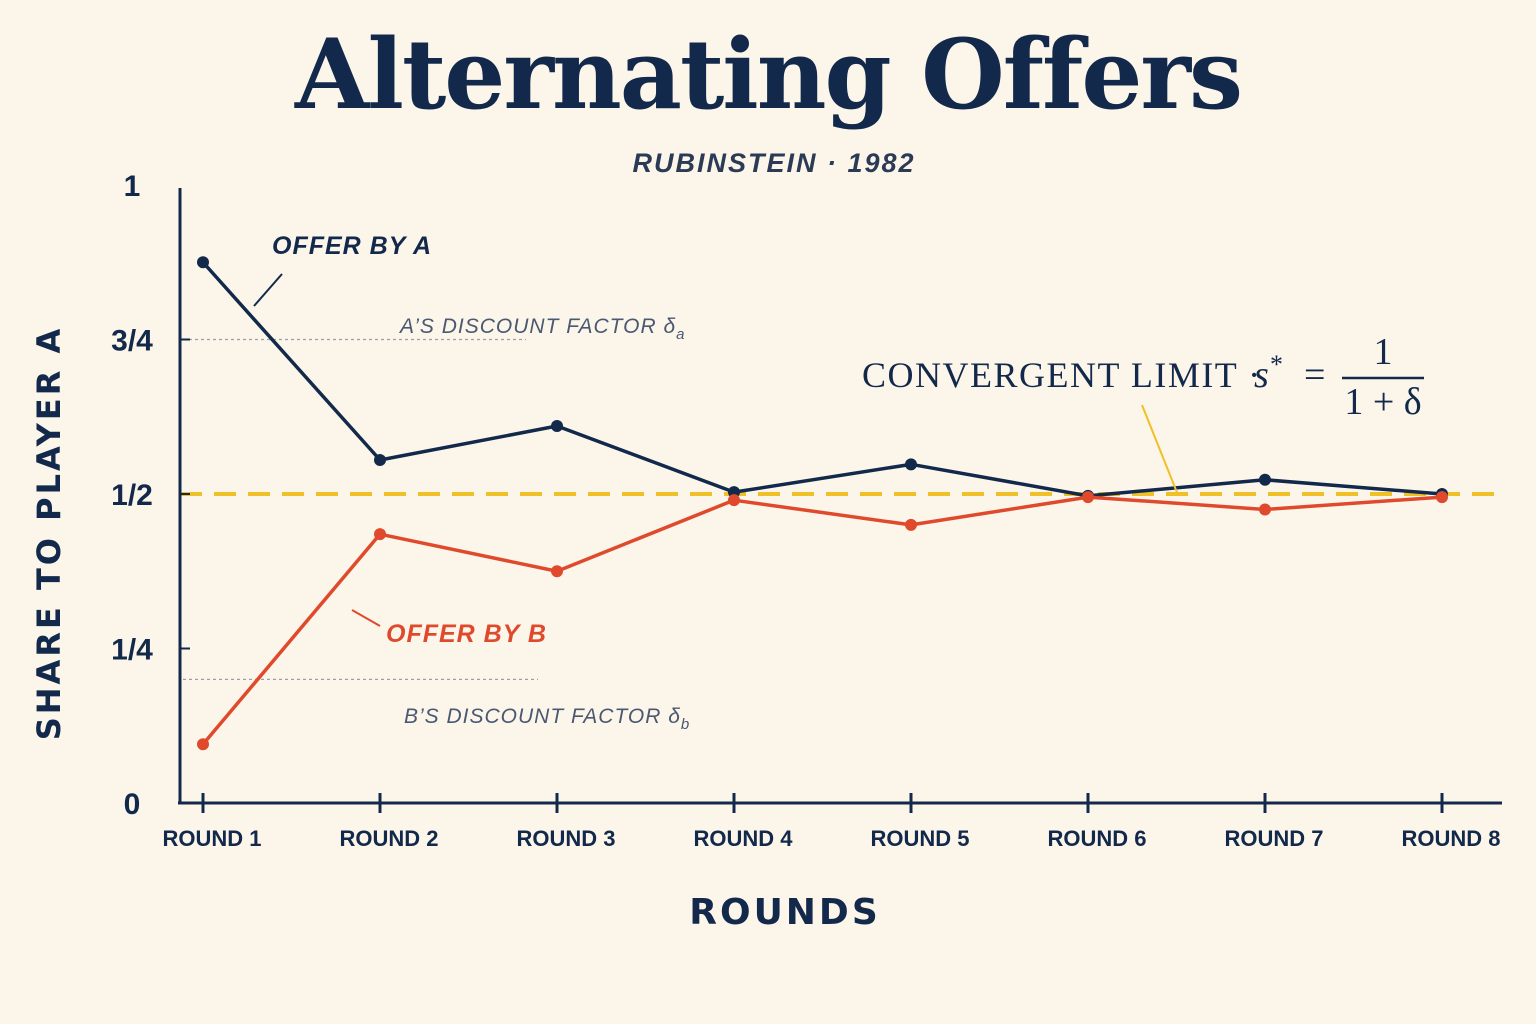 Image resolution: width=1536 pixels, height=1024 pixels. What do you see at coordinates (680, 334) in the screenshot?
I see `a-discount-factor-subscript: a` at bounding box center [680, 334].